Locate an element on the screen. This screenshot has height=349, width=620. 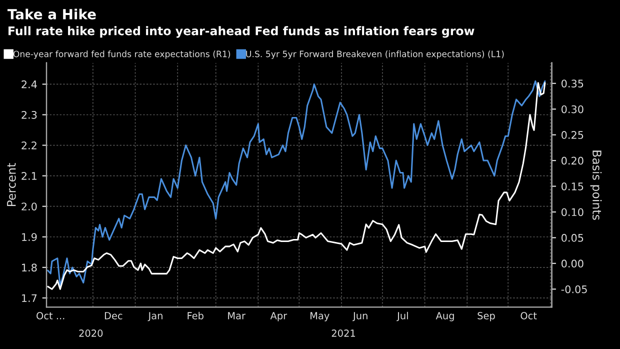
x-tick-label: May is located at coordinates (320, 317).